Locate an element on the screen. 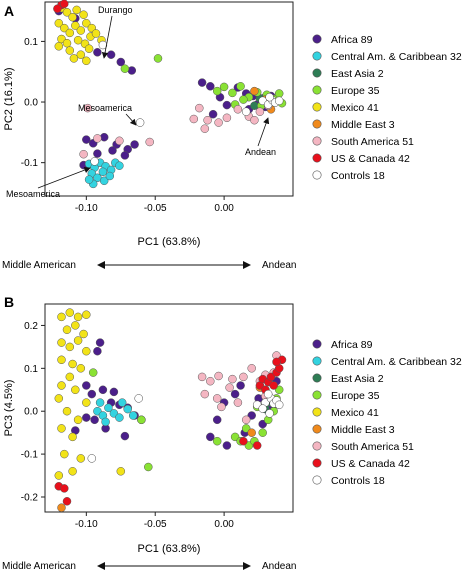  legend-label: South America 51 is located at coordinates (372, 447).